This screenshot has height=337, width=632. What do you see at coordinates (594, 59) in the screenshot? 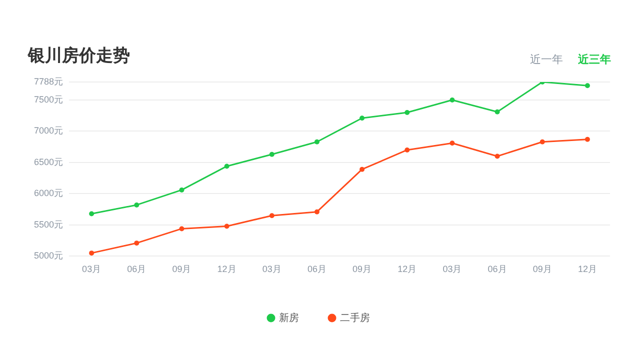
I see `text: 近三年` at bounding box center [594, 59].